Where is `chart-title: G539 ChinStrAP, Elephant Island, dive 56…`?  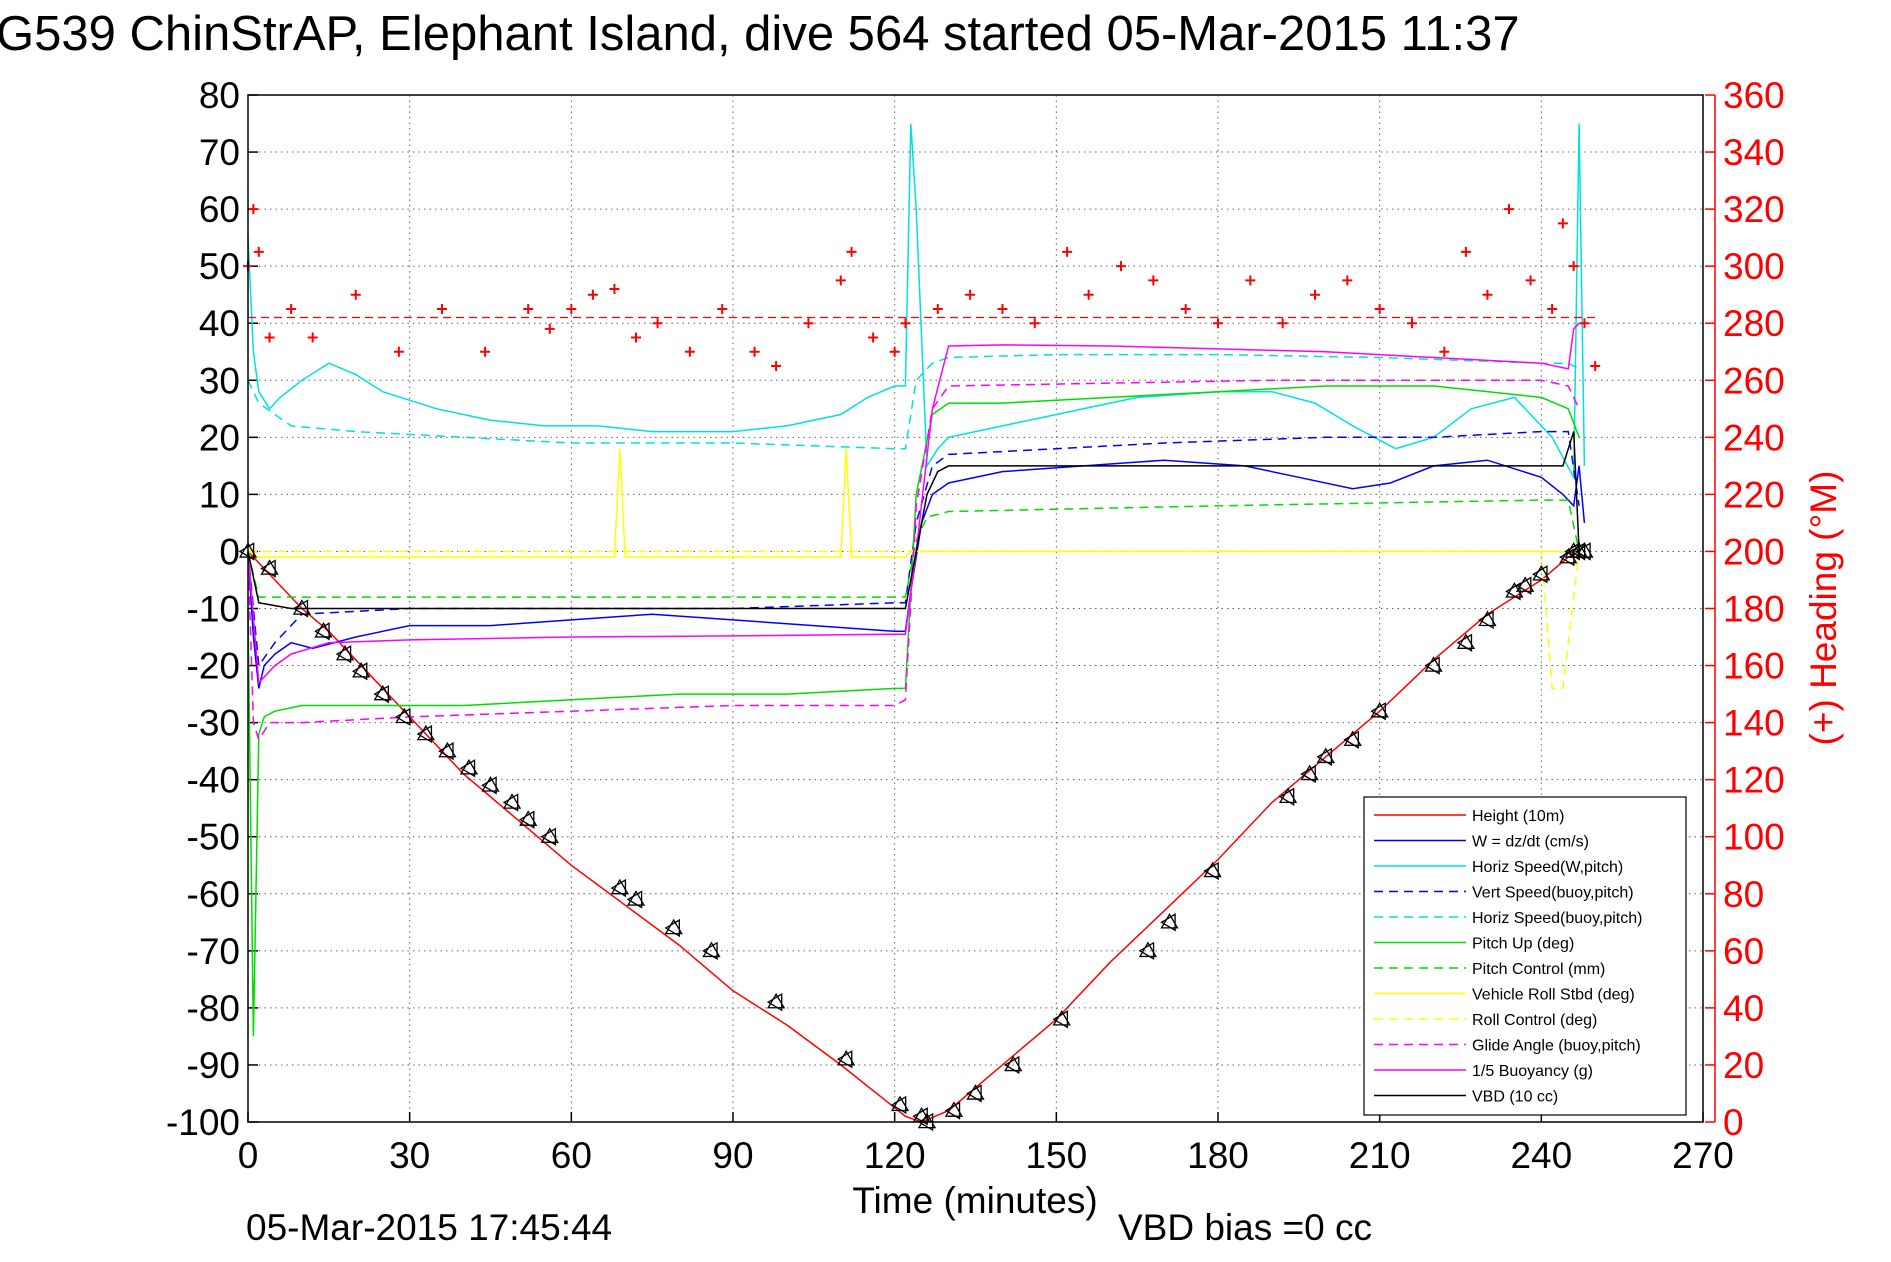
chart-title: G539 ChinStrAP, Elephant Island, dive 56… is located at coordinates (760, 34).